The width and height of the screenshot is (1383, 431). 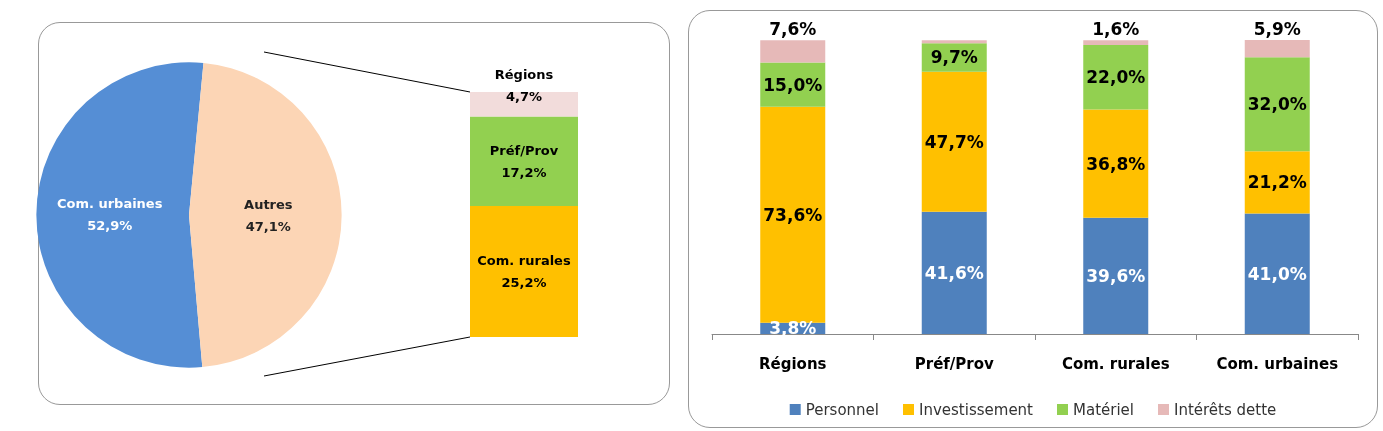 I want to click on data-label: 22,0%, so click(x=1116, y=77).